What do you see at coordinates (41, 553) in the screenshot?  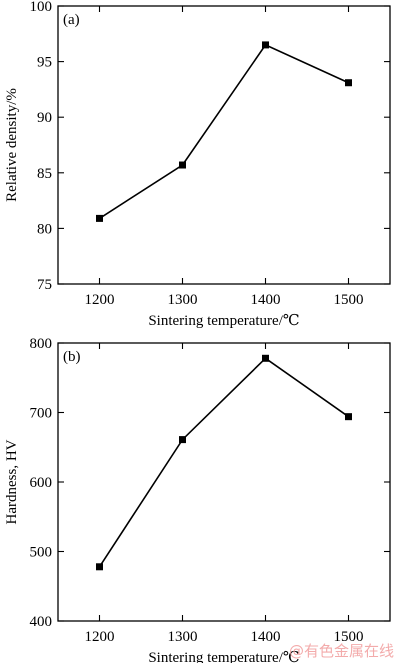 I see `y-tick-label: 500` at bounding box center [41, 553].